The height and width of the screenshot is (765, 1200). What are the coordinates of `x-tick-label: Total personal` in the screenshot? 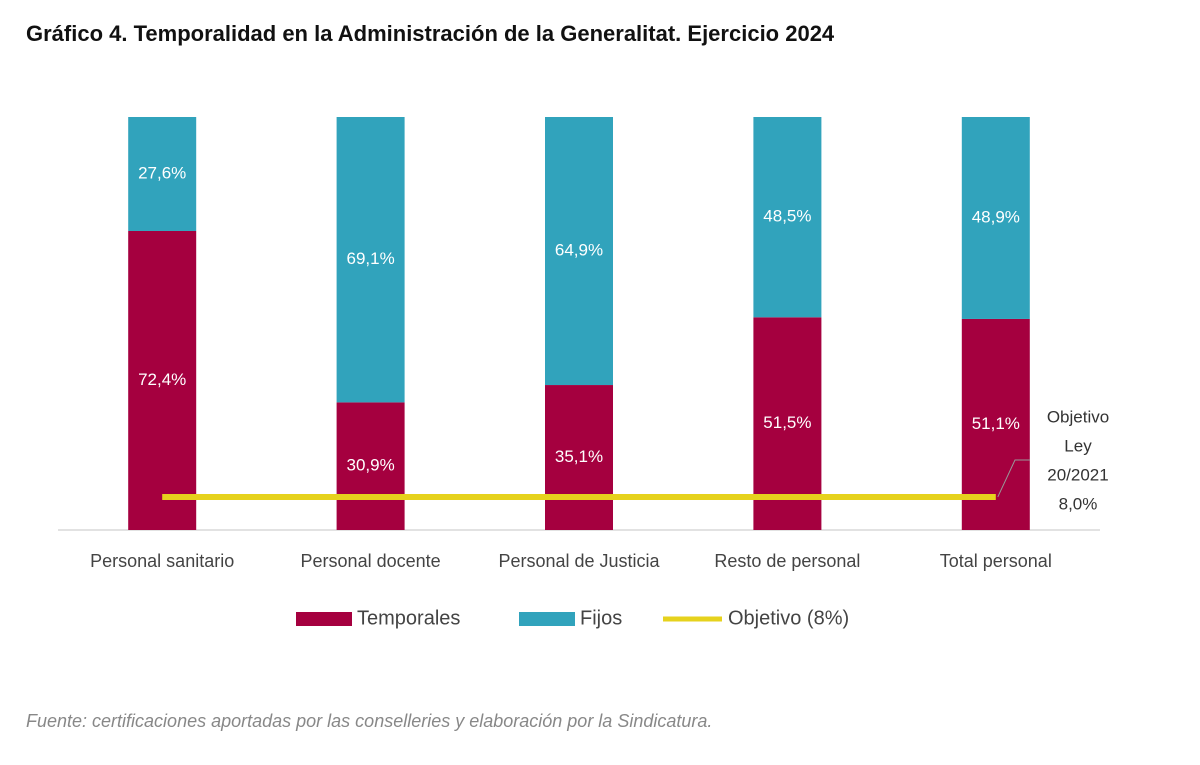 It's located at (996, 561).